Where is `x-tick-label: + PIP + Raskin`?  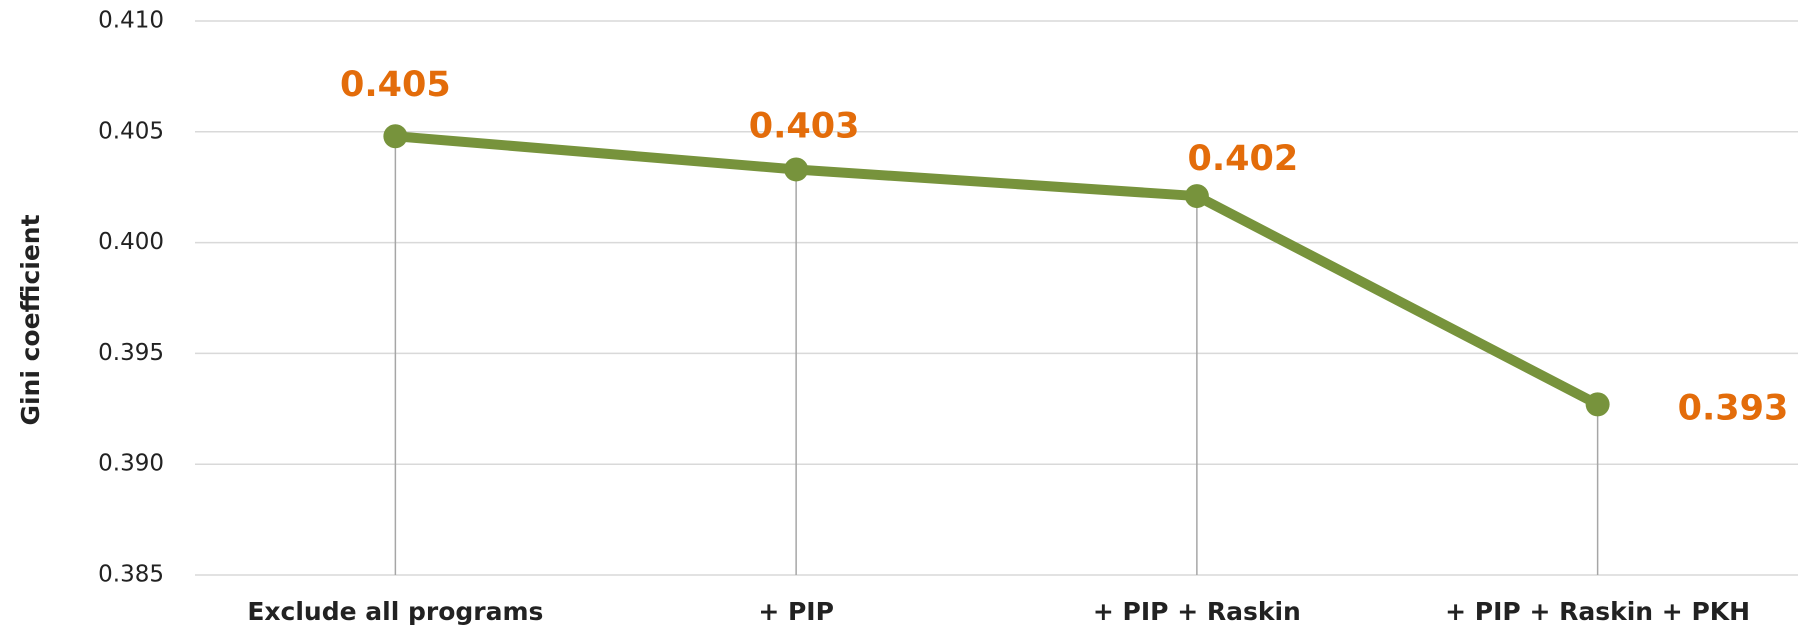
x-tick-label: + PIP + Raskin is located at coordinates (1197, 611).